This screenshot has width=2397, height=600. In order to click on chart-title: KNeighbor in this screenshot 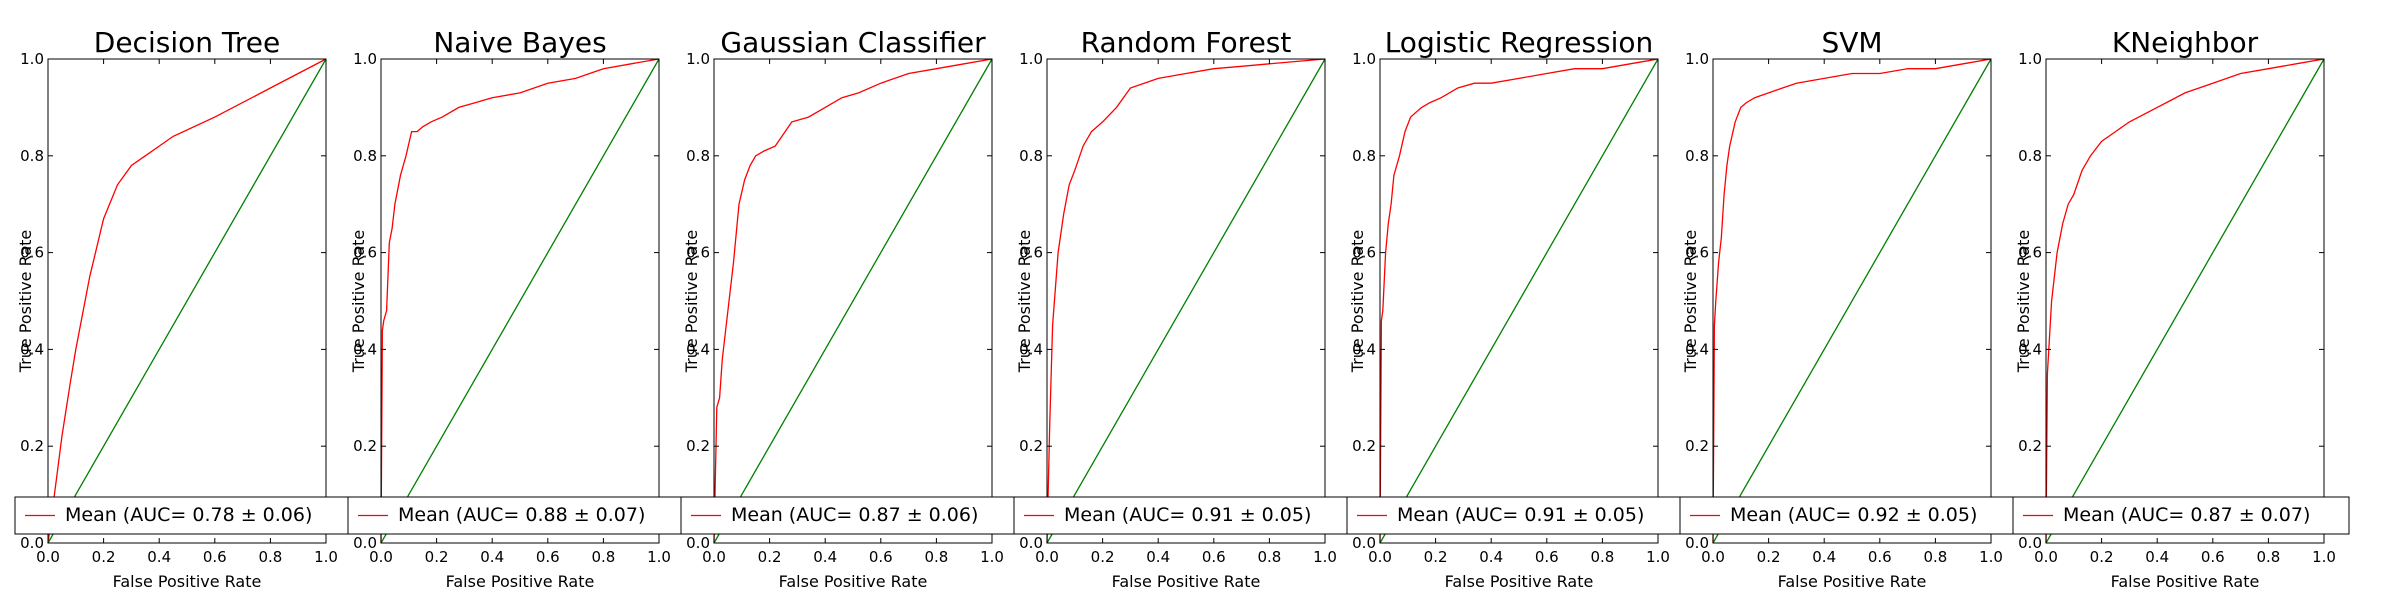, I will do `click(2185, 42)`.